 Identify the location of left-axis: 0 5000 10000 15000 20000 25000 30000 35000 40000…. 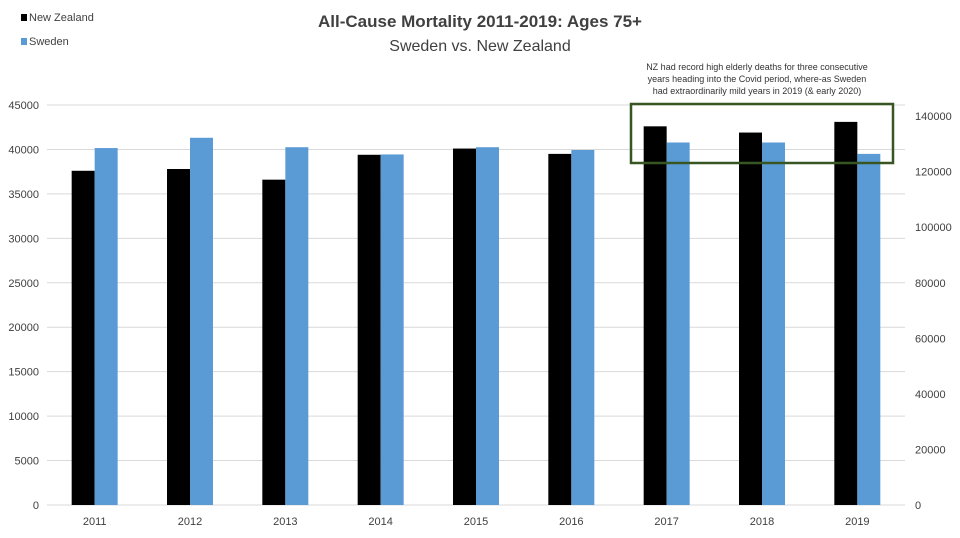
(23, 306).